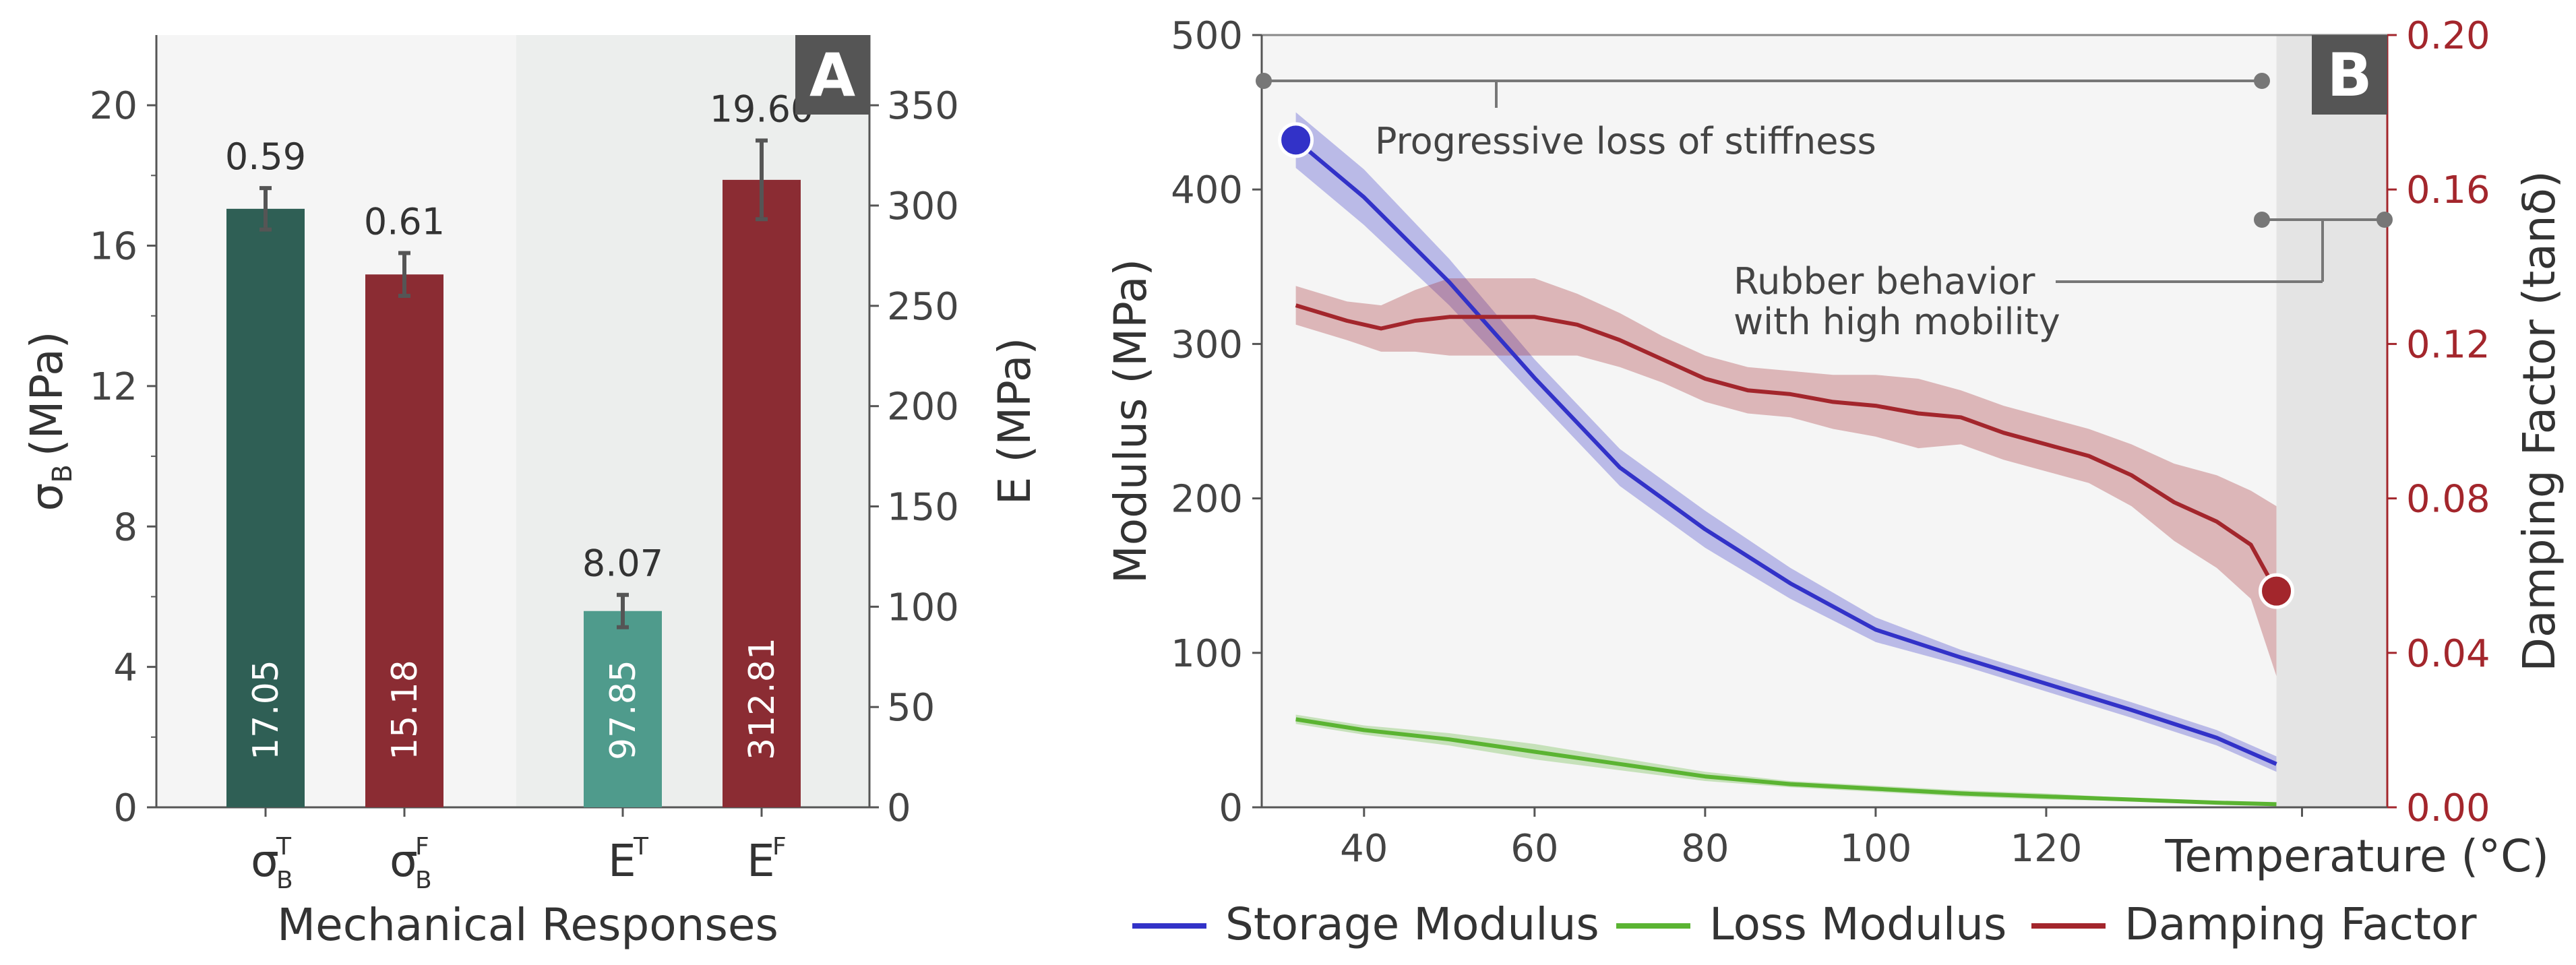 The height and width of the screenshot is (965, 2576). I want to click on panel-a-badge, so click(832, 75).